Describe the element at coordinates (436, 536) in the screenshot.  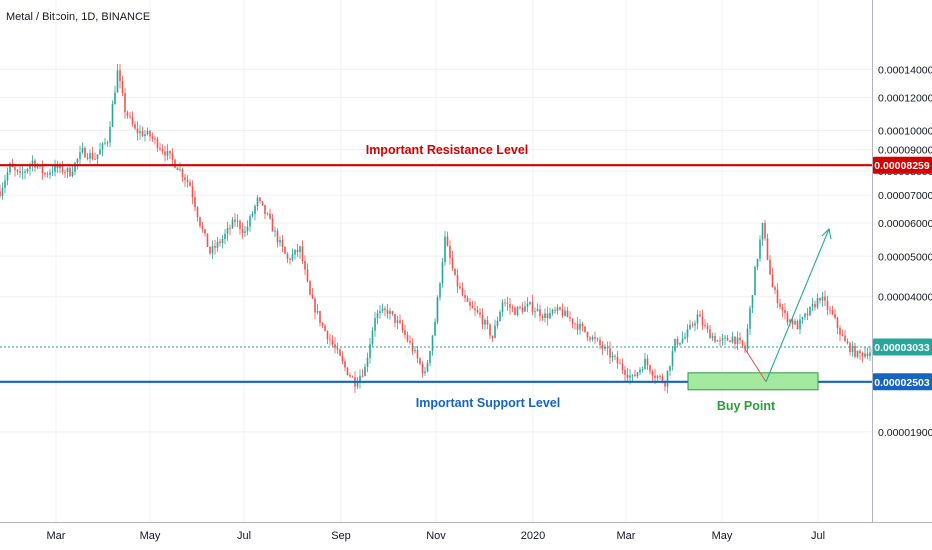
I see `time-tick-label: Nov` at that location.